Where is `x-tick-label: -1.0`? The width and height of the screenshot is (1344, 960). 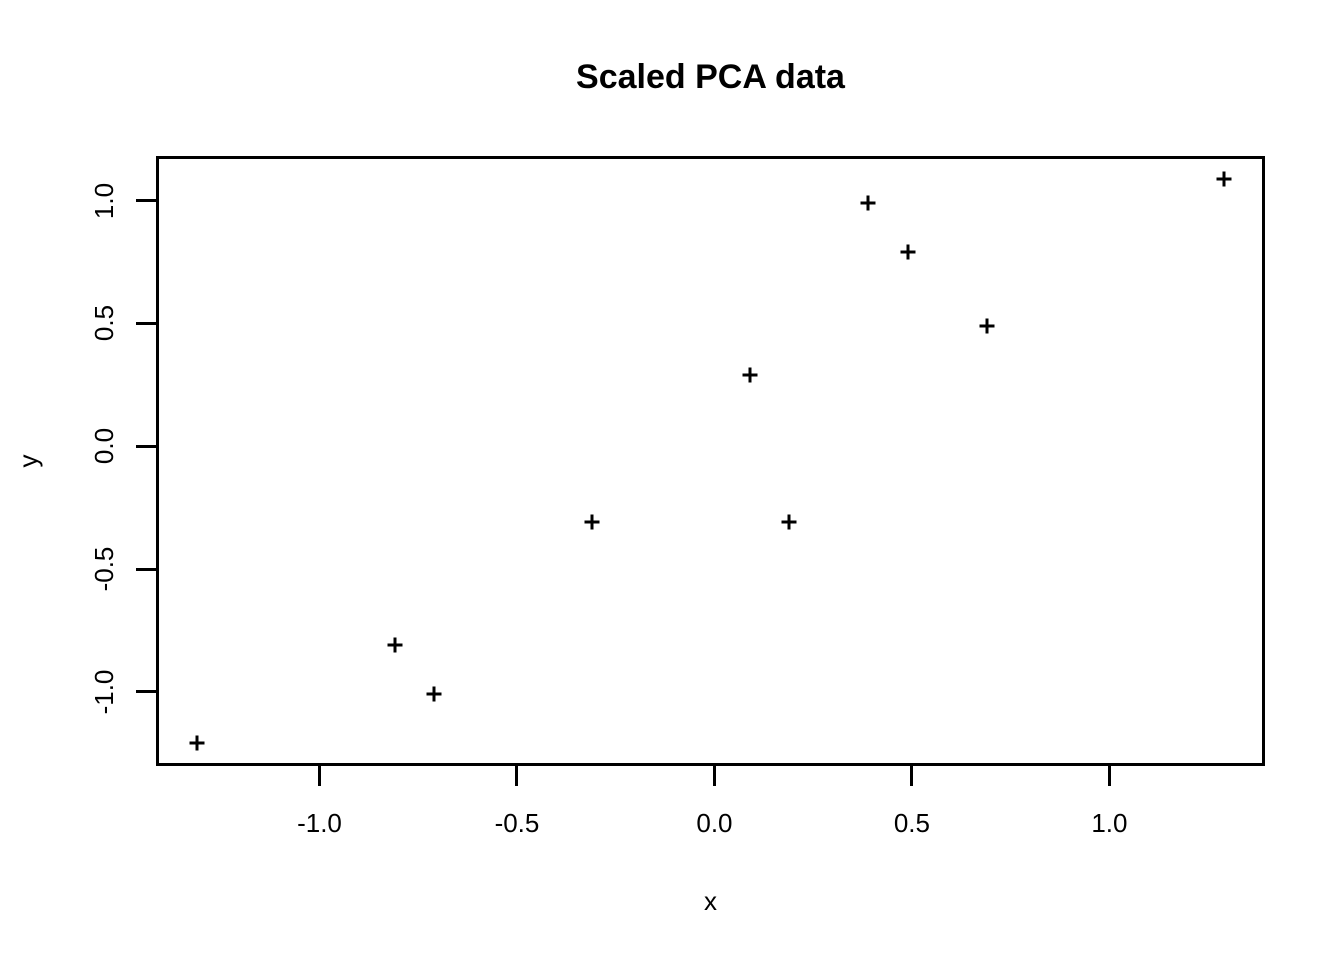
x-tick-label: -1.0 is located at coordinates (319, 823).